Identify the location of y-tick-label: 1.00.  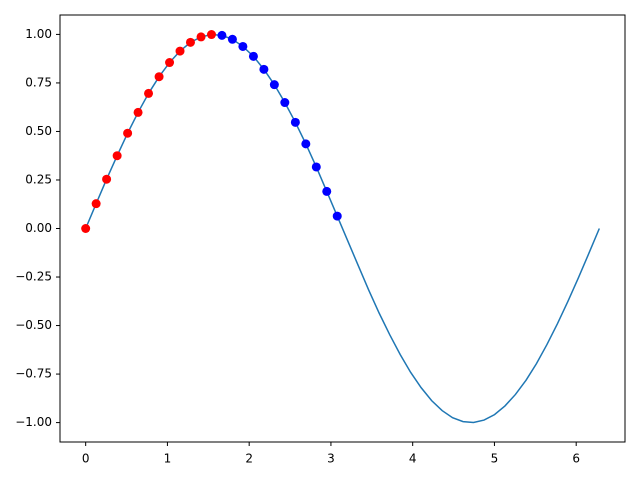
(38, 34).